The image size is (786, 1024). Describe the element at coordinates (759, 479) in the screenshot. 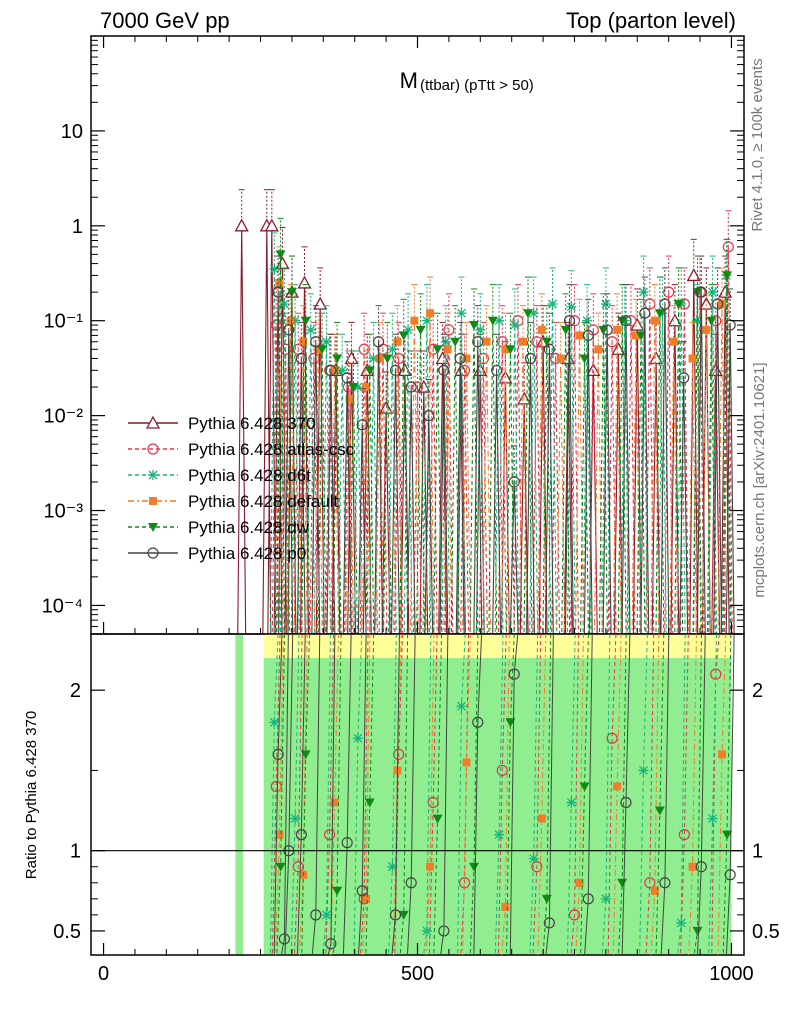

I see `mcplots-source-label: mcplots.cern.ch [arXiv:2401.10621]` at that location.